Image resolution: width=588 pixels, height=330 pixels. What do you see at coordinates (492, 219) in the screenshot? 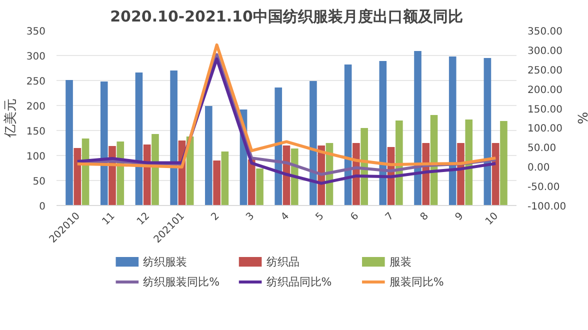
I see `x-tick-label: 10` at bounding box center [492, 219].